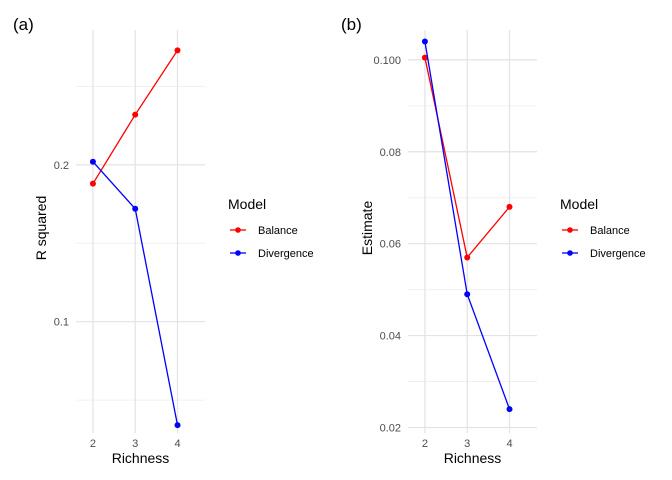 Image resolution: width=672 pixels, height=480 pixels. I want to click on y-tick-label: 0.06, so click(390, 245).